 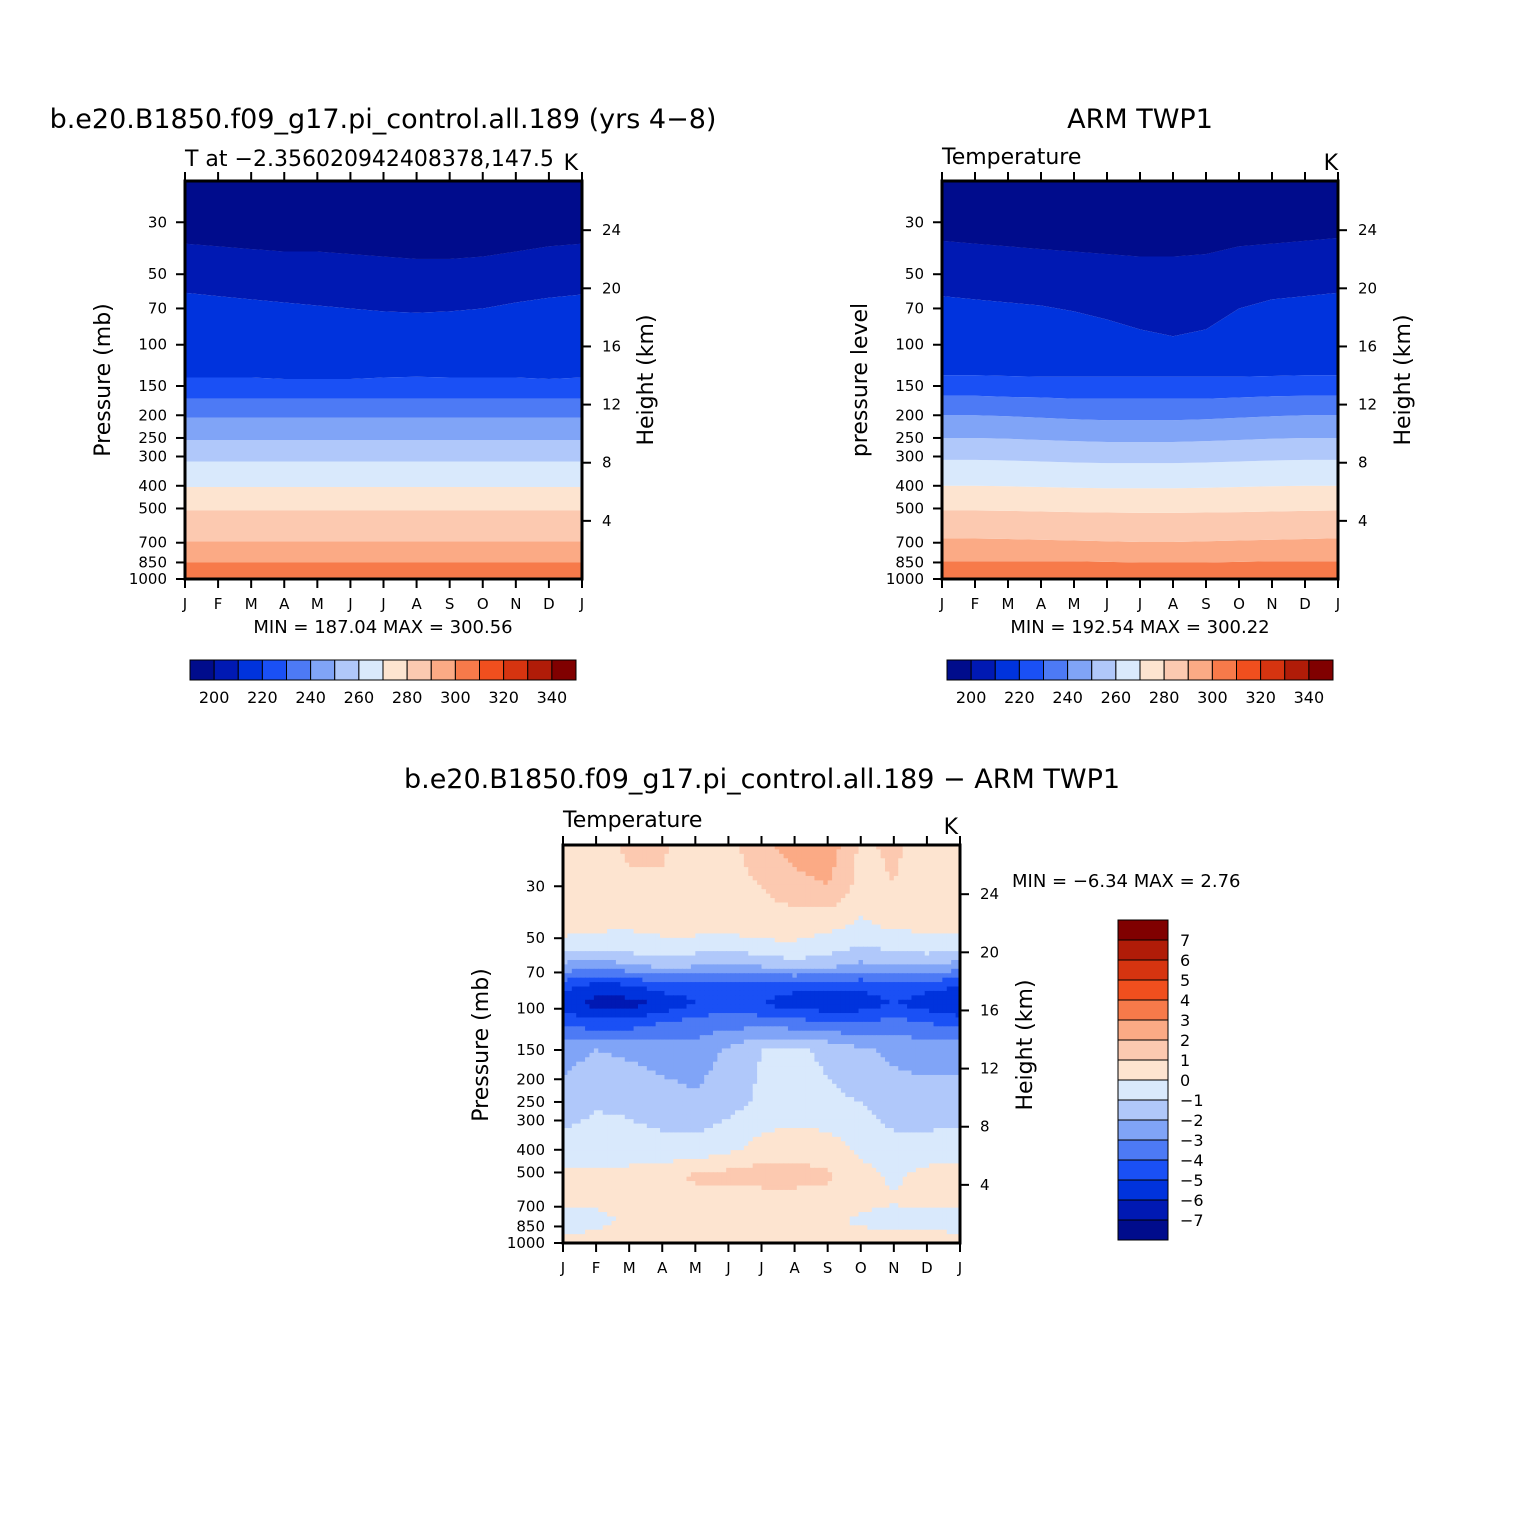 What do you see at coordinates (274, 670) in the screenshot?
I see `colorbar-swatch` at bounding box center [274, 670].